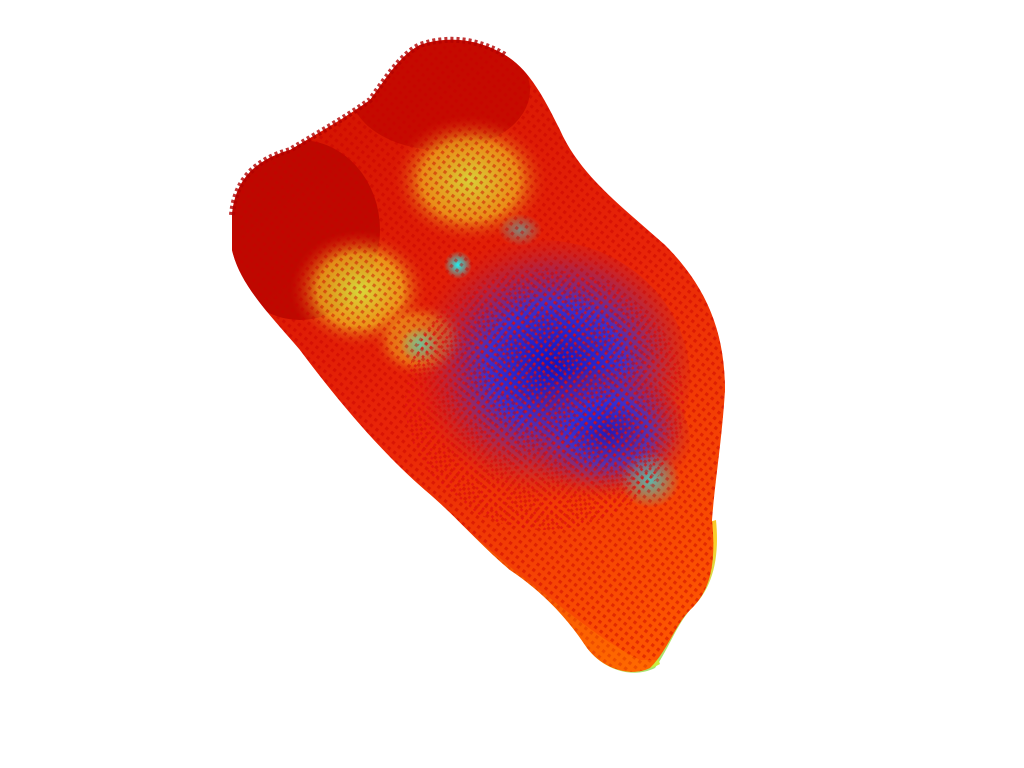  I want to click on surface-top-edge, so click(368, 126).